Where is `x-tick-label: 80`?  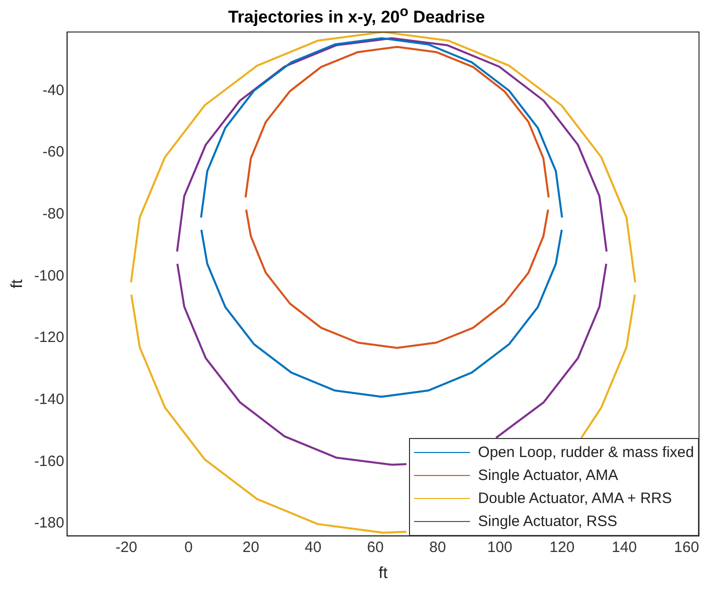
x-tick-label: 80 is located at coordinates (437, 547).